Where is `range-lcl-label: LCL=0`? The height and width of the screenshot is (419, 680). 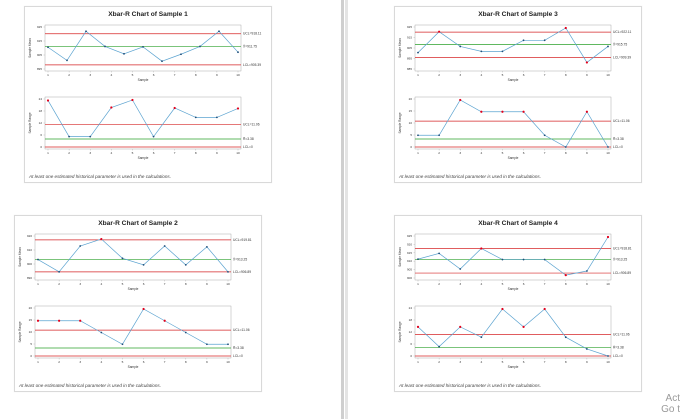
range-lcl-label: LCL=0 is located at coordinates (248, 147).